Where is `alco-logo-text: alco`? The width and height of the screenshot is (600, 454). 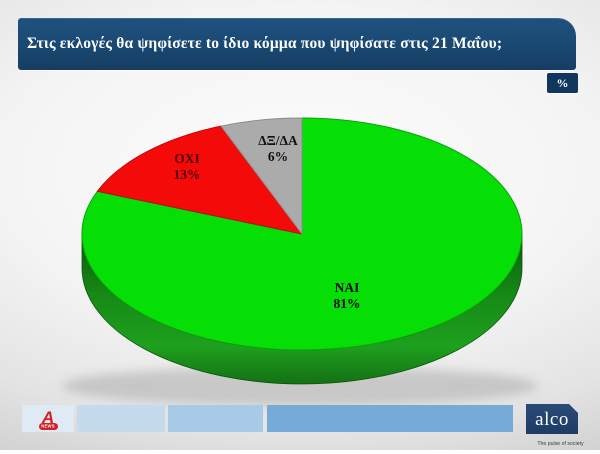
alco-logo-text: alco is located at coordinates (552, 419).